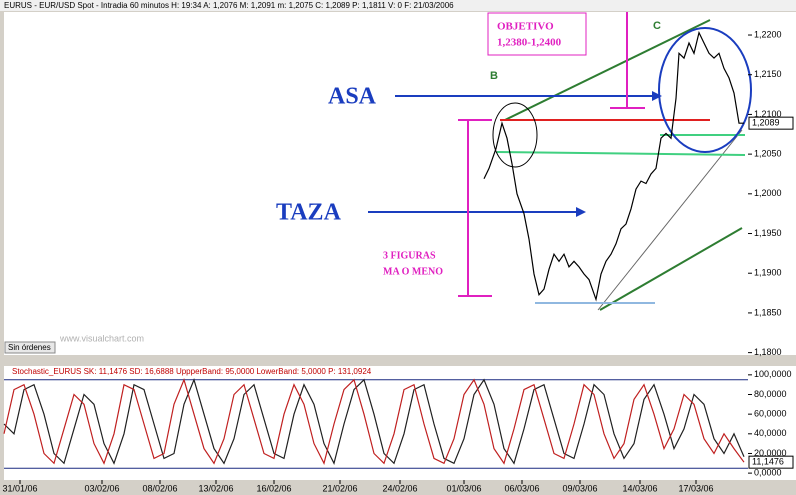 Image resolution: width=796 pixels, height=495 pixels. I want to click on y-tick-label: 80,0000, so click(770, 394).